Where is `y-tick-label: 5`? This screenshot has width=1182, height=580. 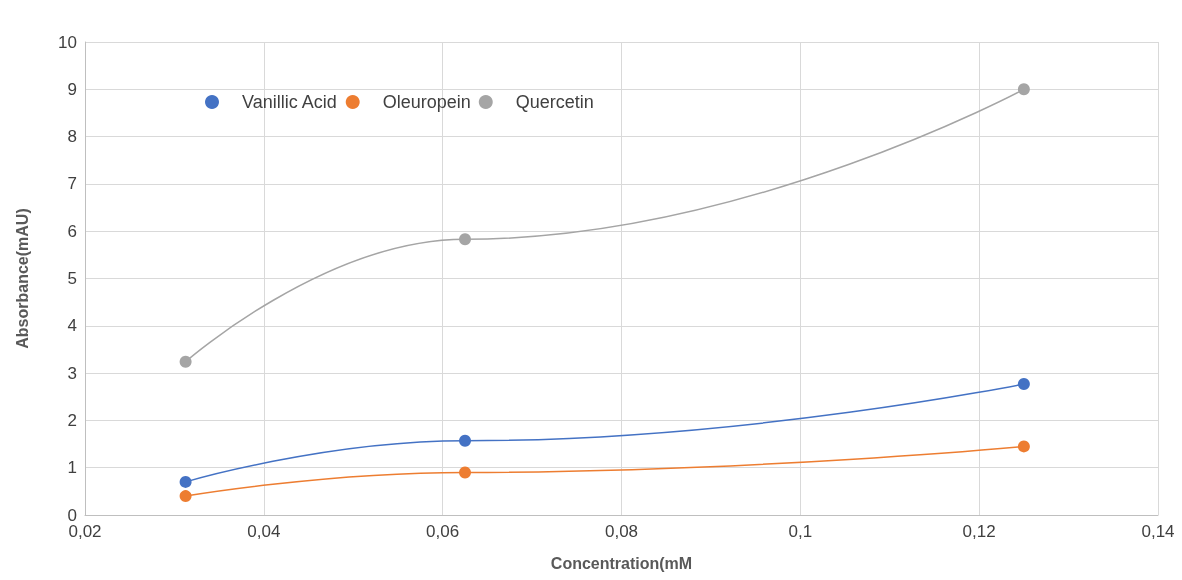 y-tick-label: 5 is located at coordinates (72, 278).